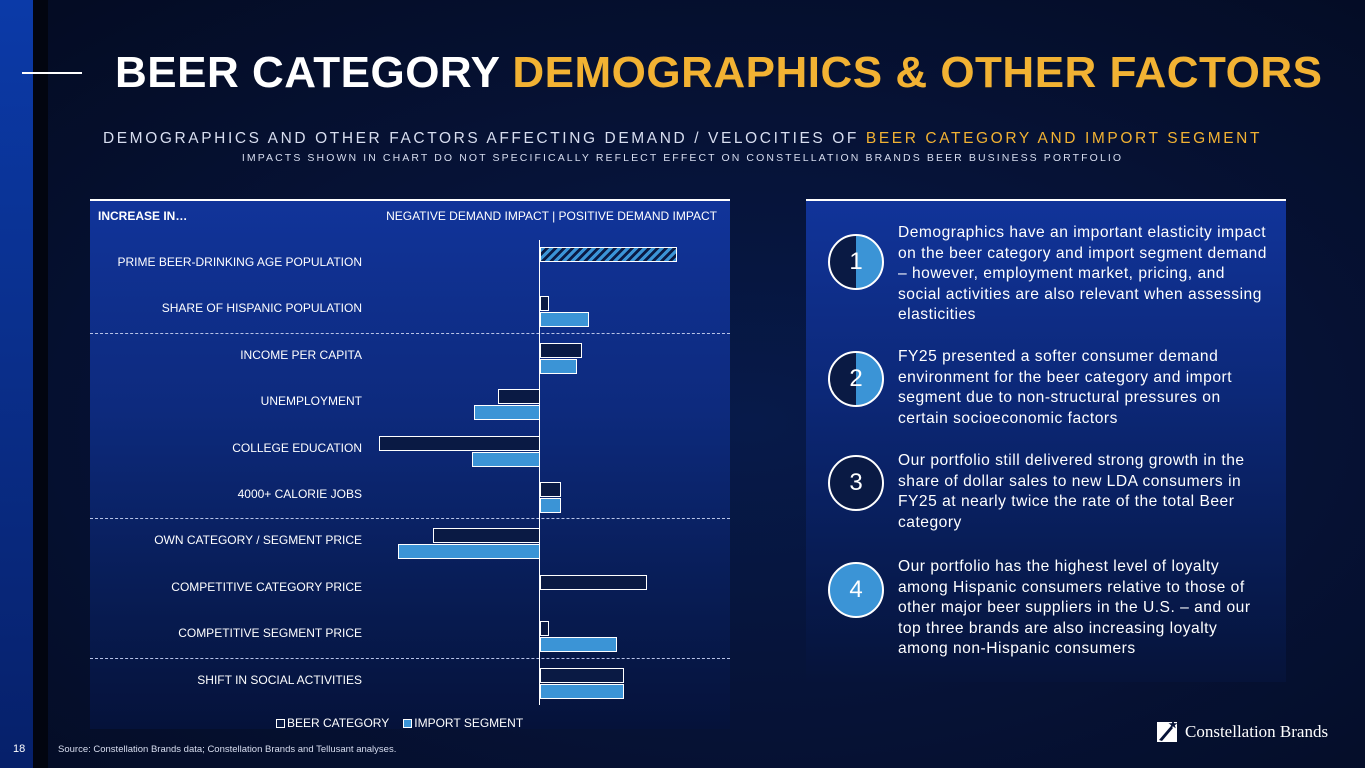  Describe the element at coordinates (266, 586) in the screenshot. I see `category-label: COMPETITIVE CATEGORY PRICE` at that location.